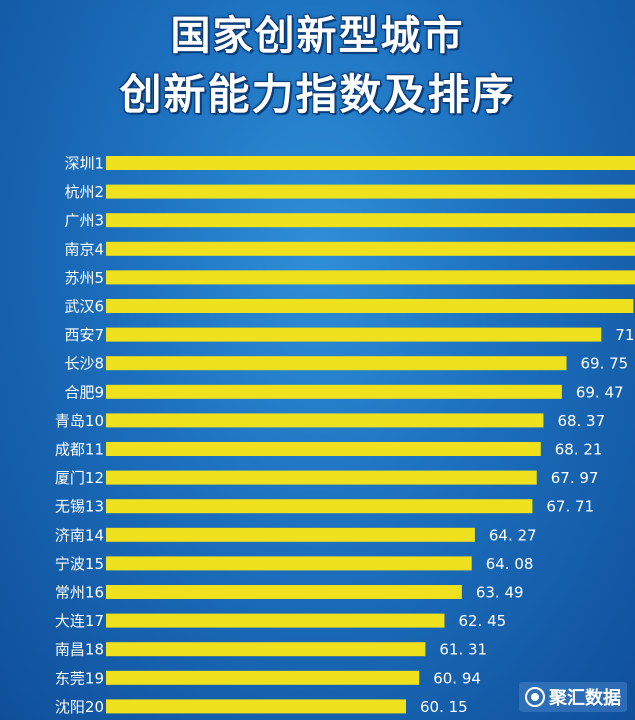 The height and width of the screenshot is (720, 635). I want to click on value-label: 64. 27, so click(513, 535).